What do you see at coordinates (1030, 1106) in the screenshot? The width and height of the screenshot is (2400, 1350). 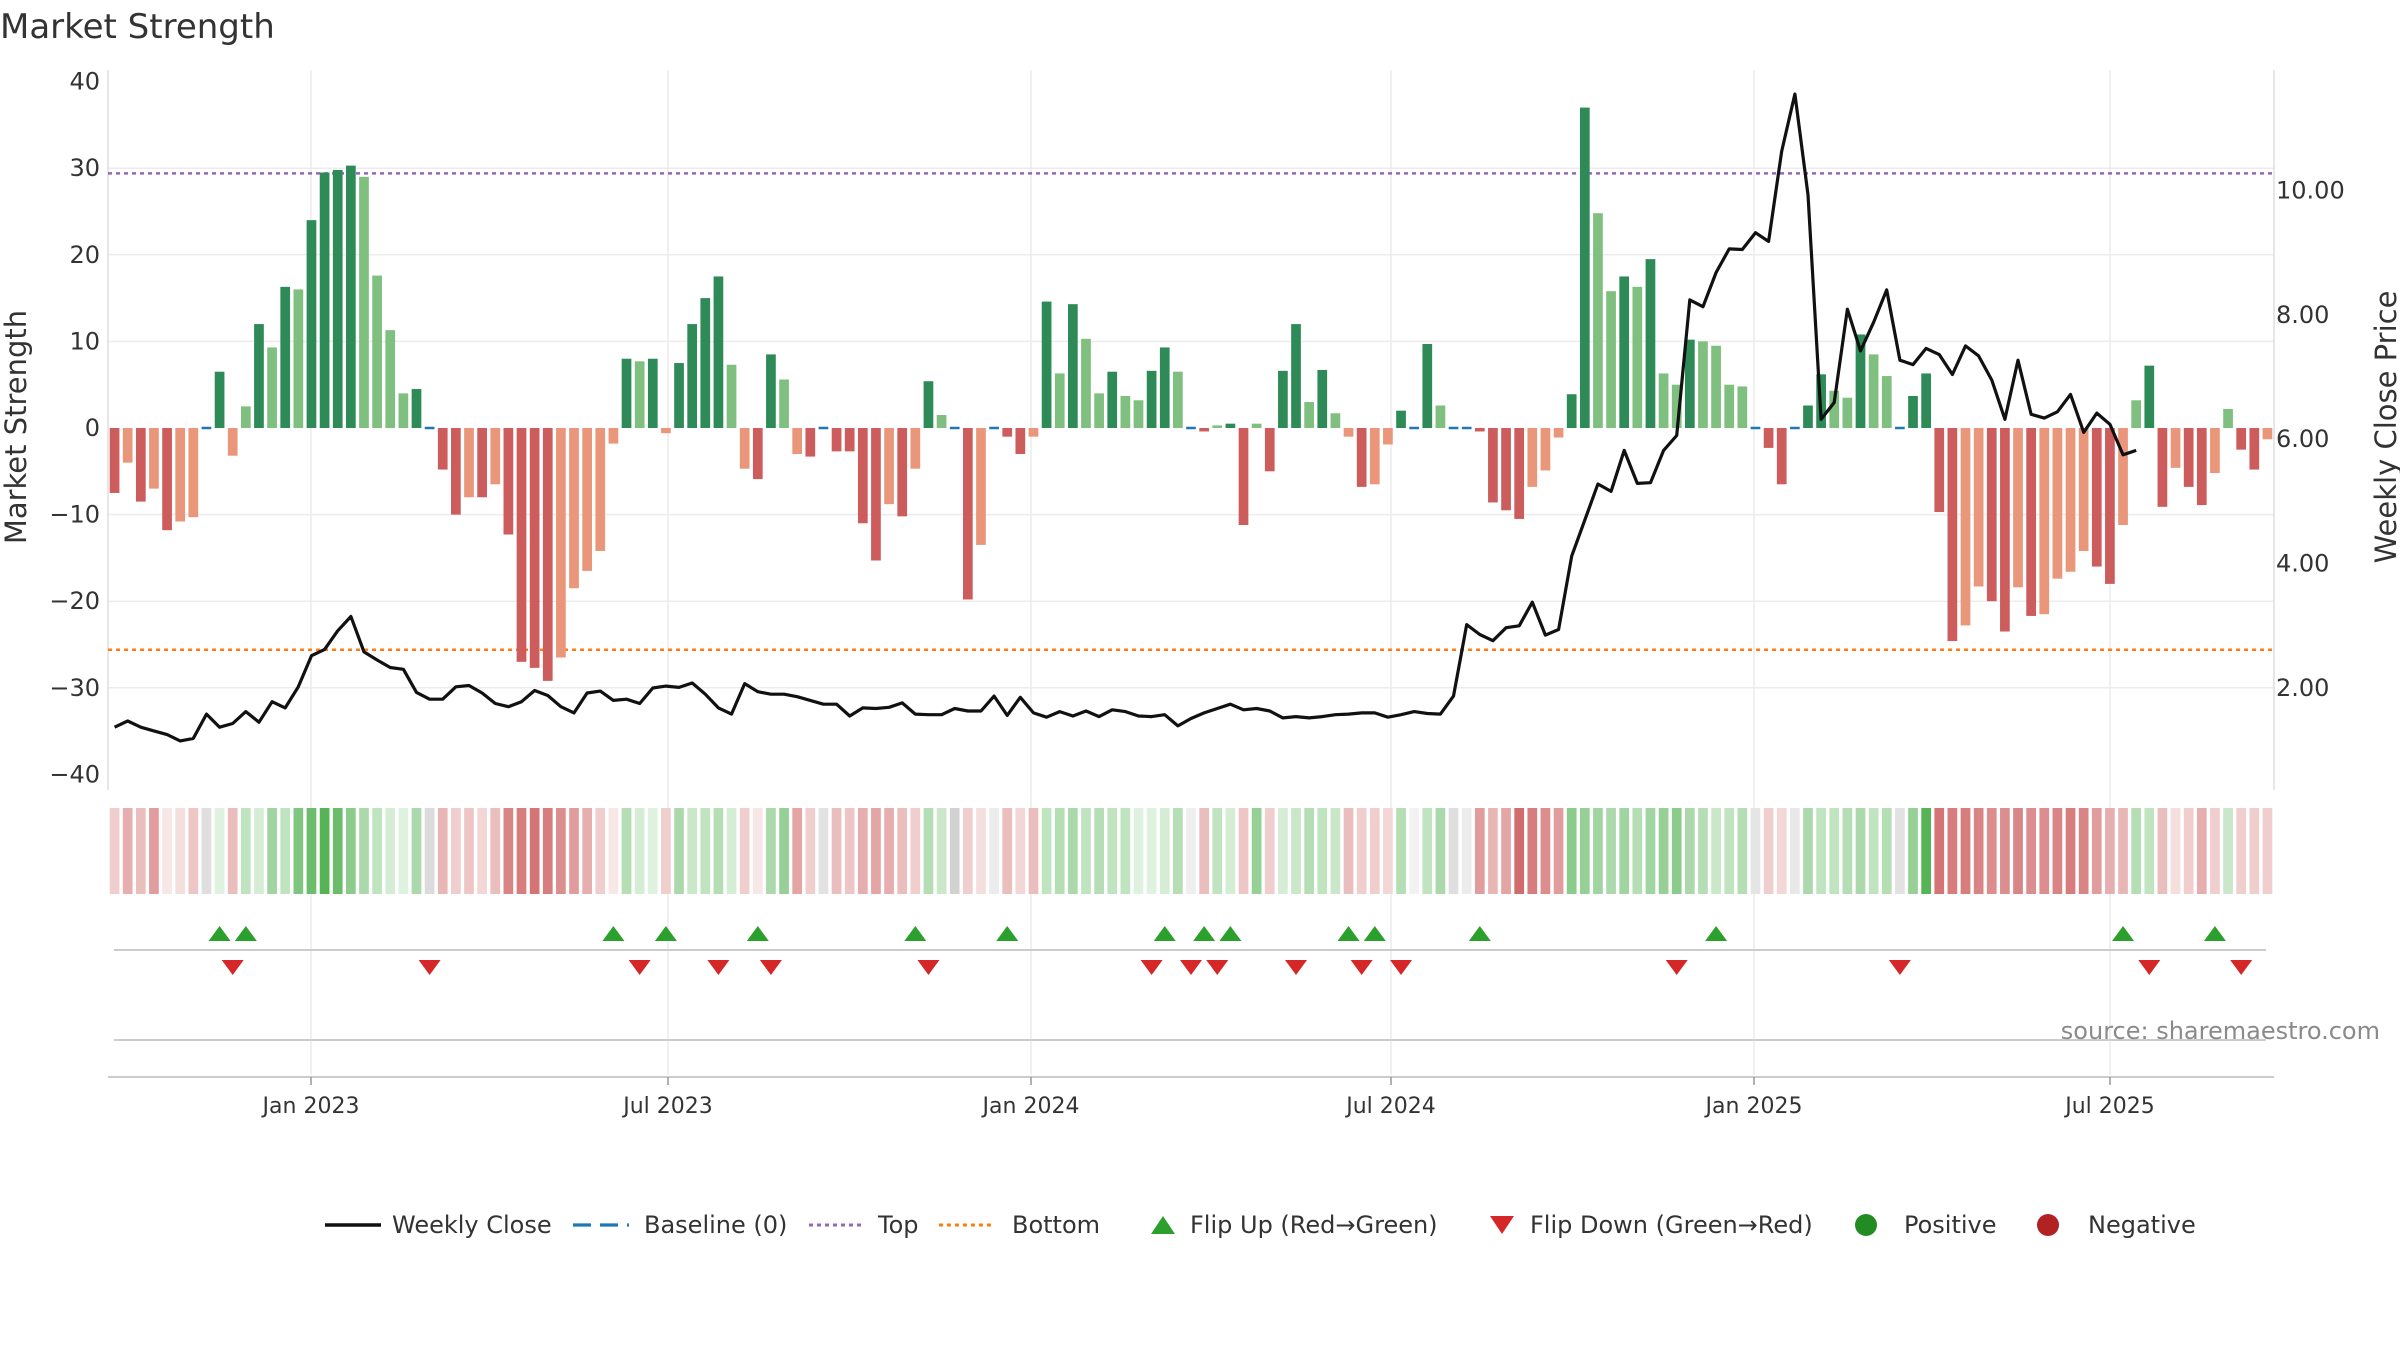 I see `x-tick-label: Jan 2024` at bounding box center [1030, 1106].